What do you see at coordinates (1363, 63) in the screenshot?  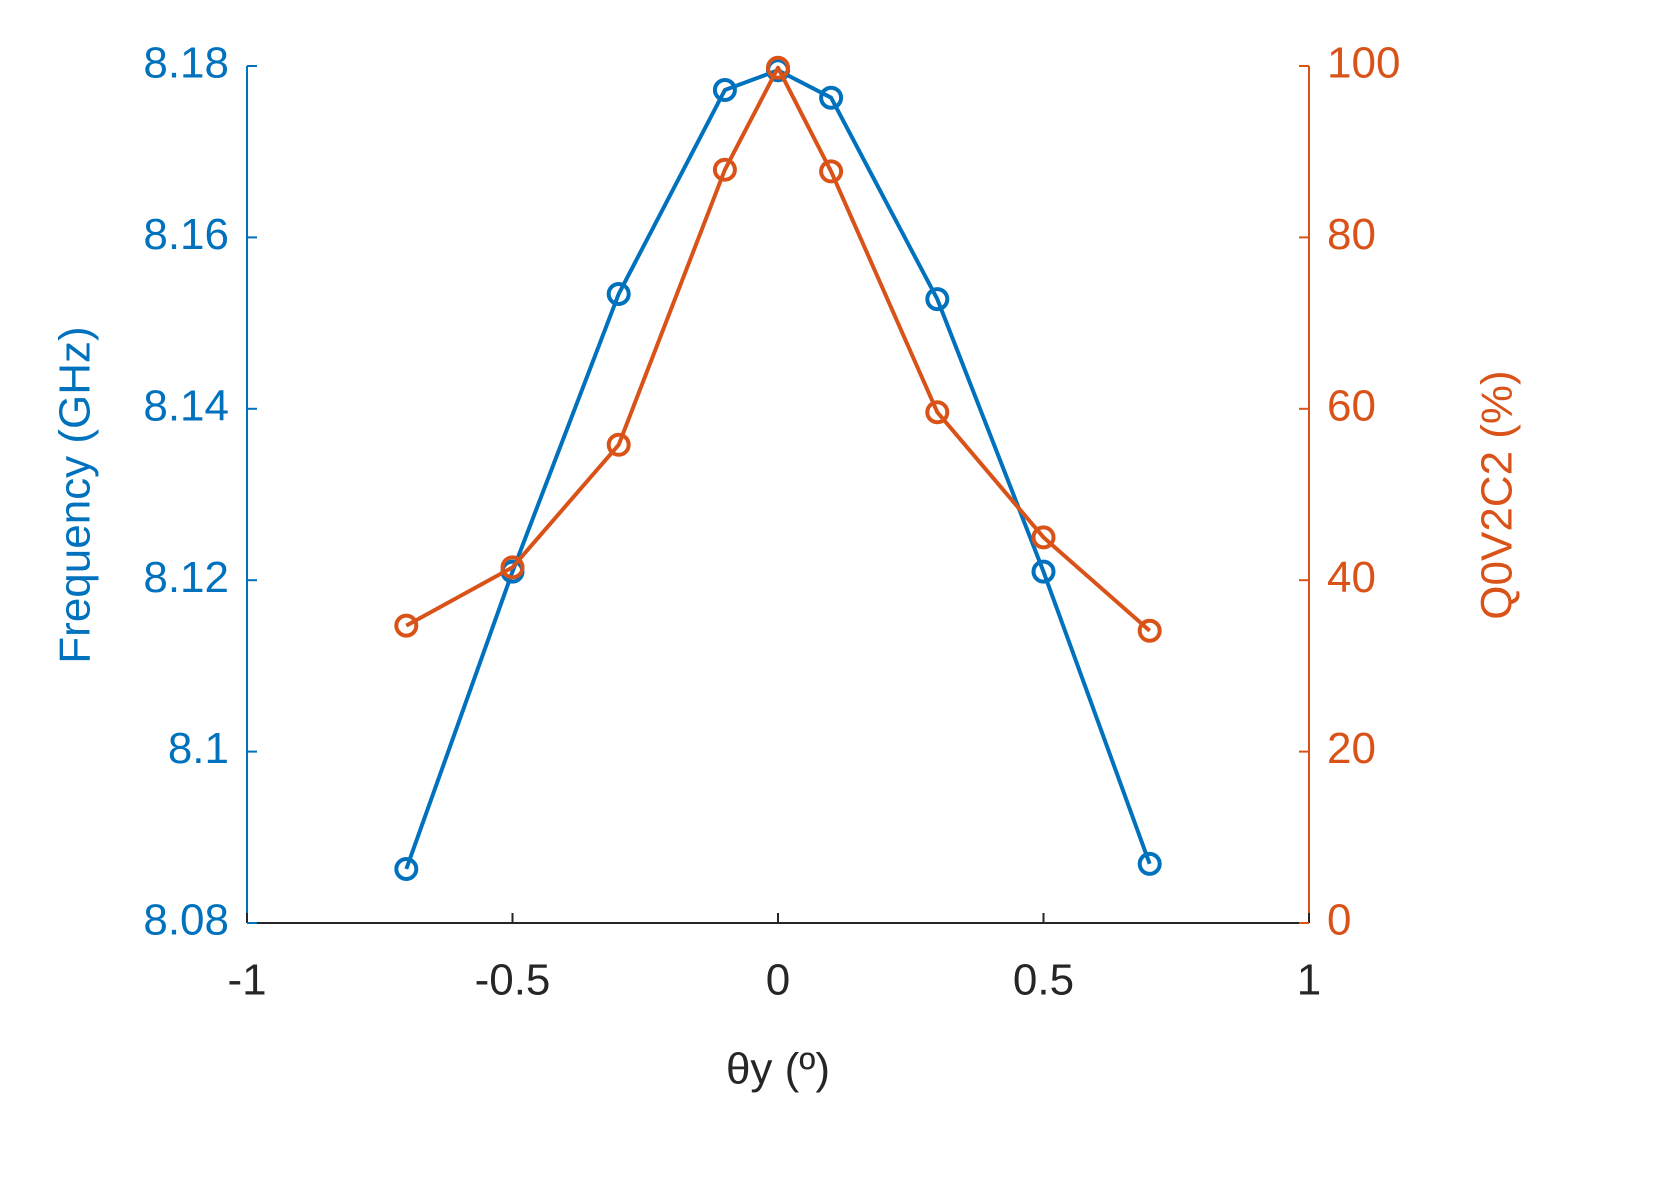 I see `y2-tick-label: 100` at bounding box center [1363, 63].